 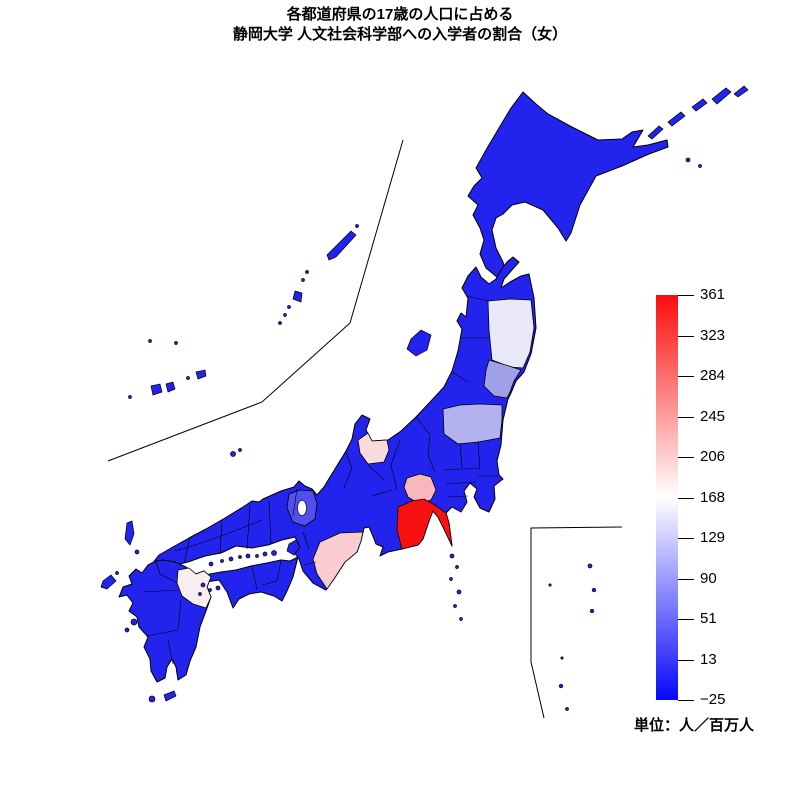 What do you see at coordinates (713, 537) in the screenshot?
I see `legend-tick-label: 129` at bounding box center [713, 537].